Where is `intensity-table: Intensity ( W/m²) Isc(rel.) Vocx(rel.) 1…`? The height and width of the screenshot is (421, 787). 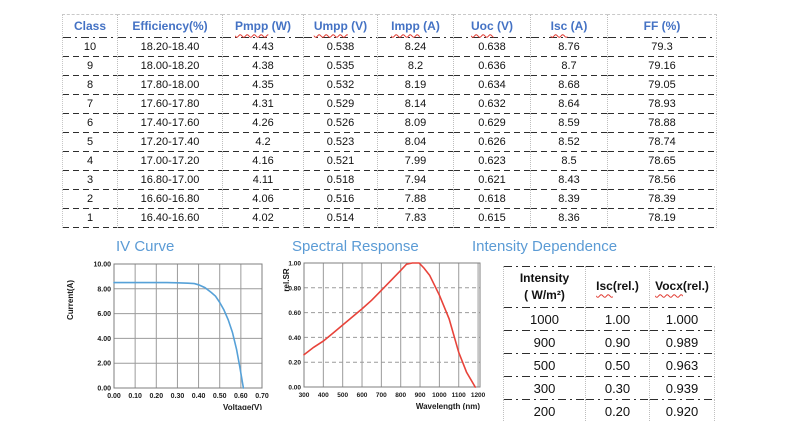 intensity-table: Intensity ( W/m²) Isc(rel.) Vocx(rel.) 1… is located at coordinates (609, 343).